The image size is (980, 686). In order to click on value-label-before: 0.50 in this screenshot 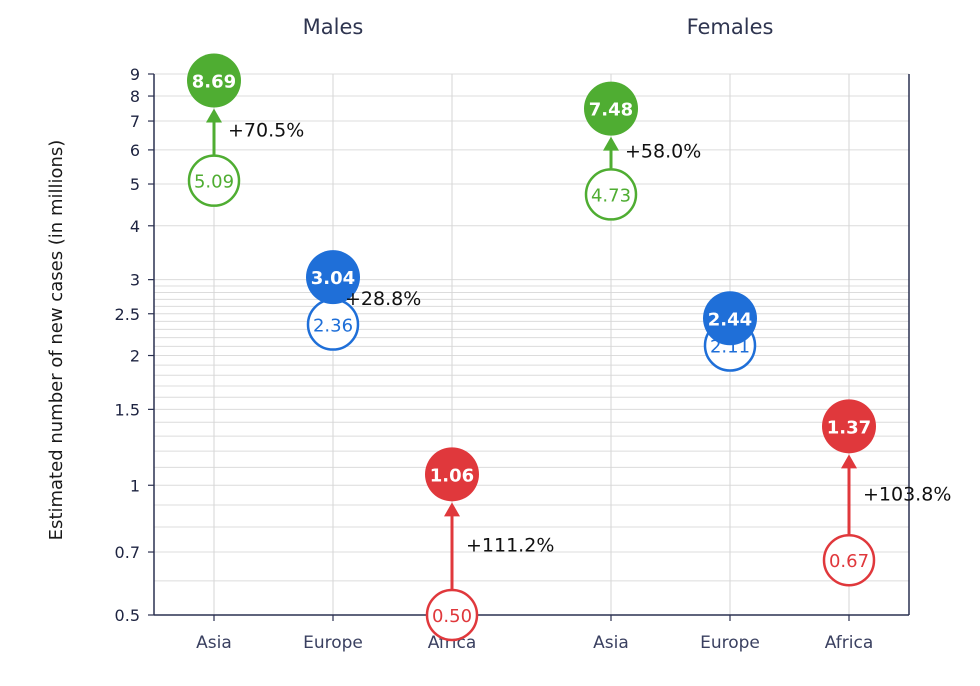, I will do `click(452, 616)`.